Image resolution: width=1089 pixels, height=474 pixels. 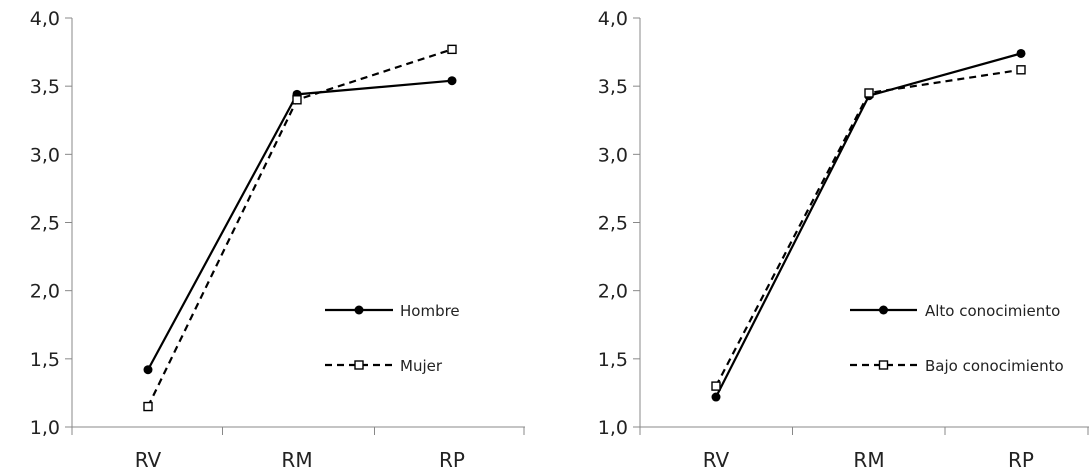 What do you see at coordinates (1021, 460) in the screenshot?
I see `chart-2-x-tick-label: RP` at bounding box center [1021, 460].